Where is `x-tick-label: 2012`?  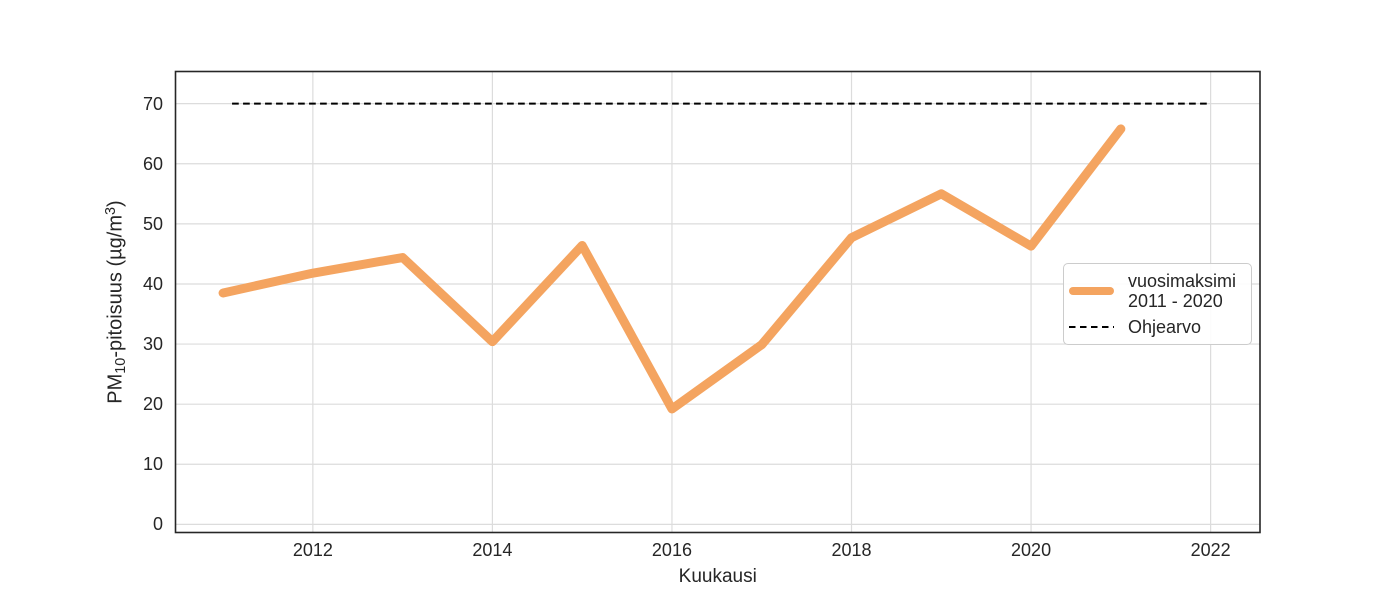 x-tick-label: 2012 is located at coordinates (312, 550).